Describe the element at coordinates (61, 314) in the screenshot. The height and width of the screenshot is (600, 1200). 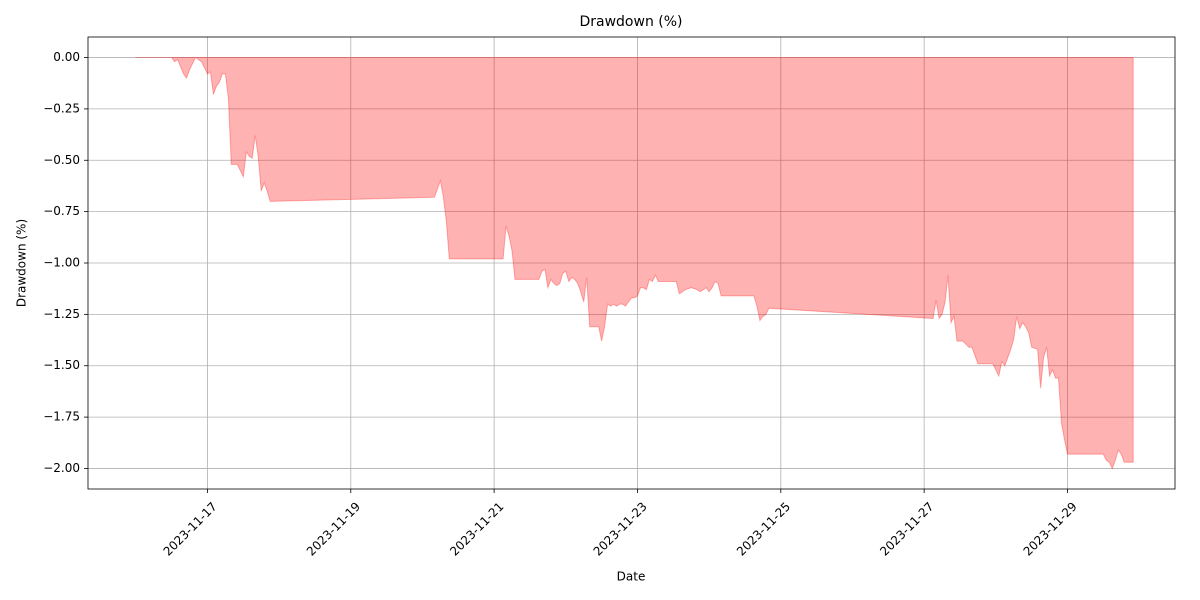
I see `y-tick-label: −1.25` at that location.